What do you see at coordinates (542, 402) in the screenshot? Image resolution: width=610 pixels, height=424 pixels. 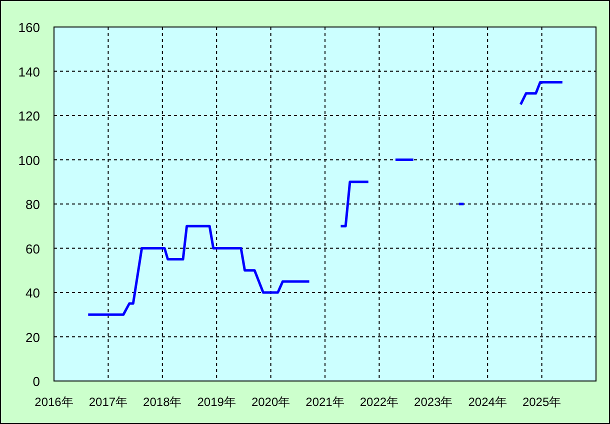 I see `x-tick-label: 2025年` at bounding box center [542, 402].